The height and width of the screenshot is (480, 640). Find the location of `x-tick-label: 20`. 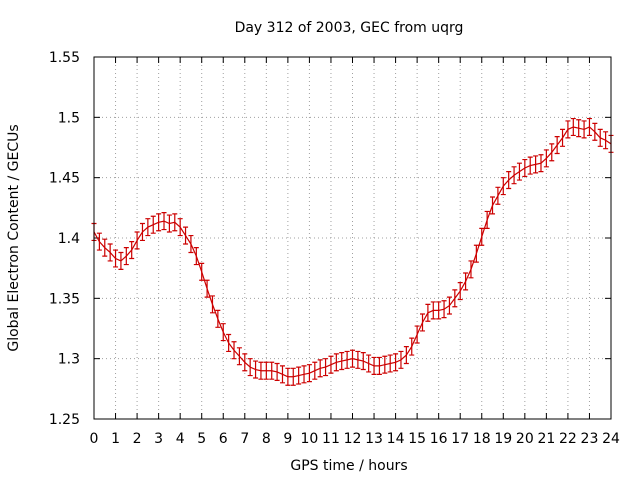

x-tick-label: 20 is located at coordinates (525, 439).